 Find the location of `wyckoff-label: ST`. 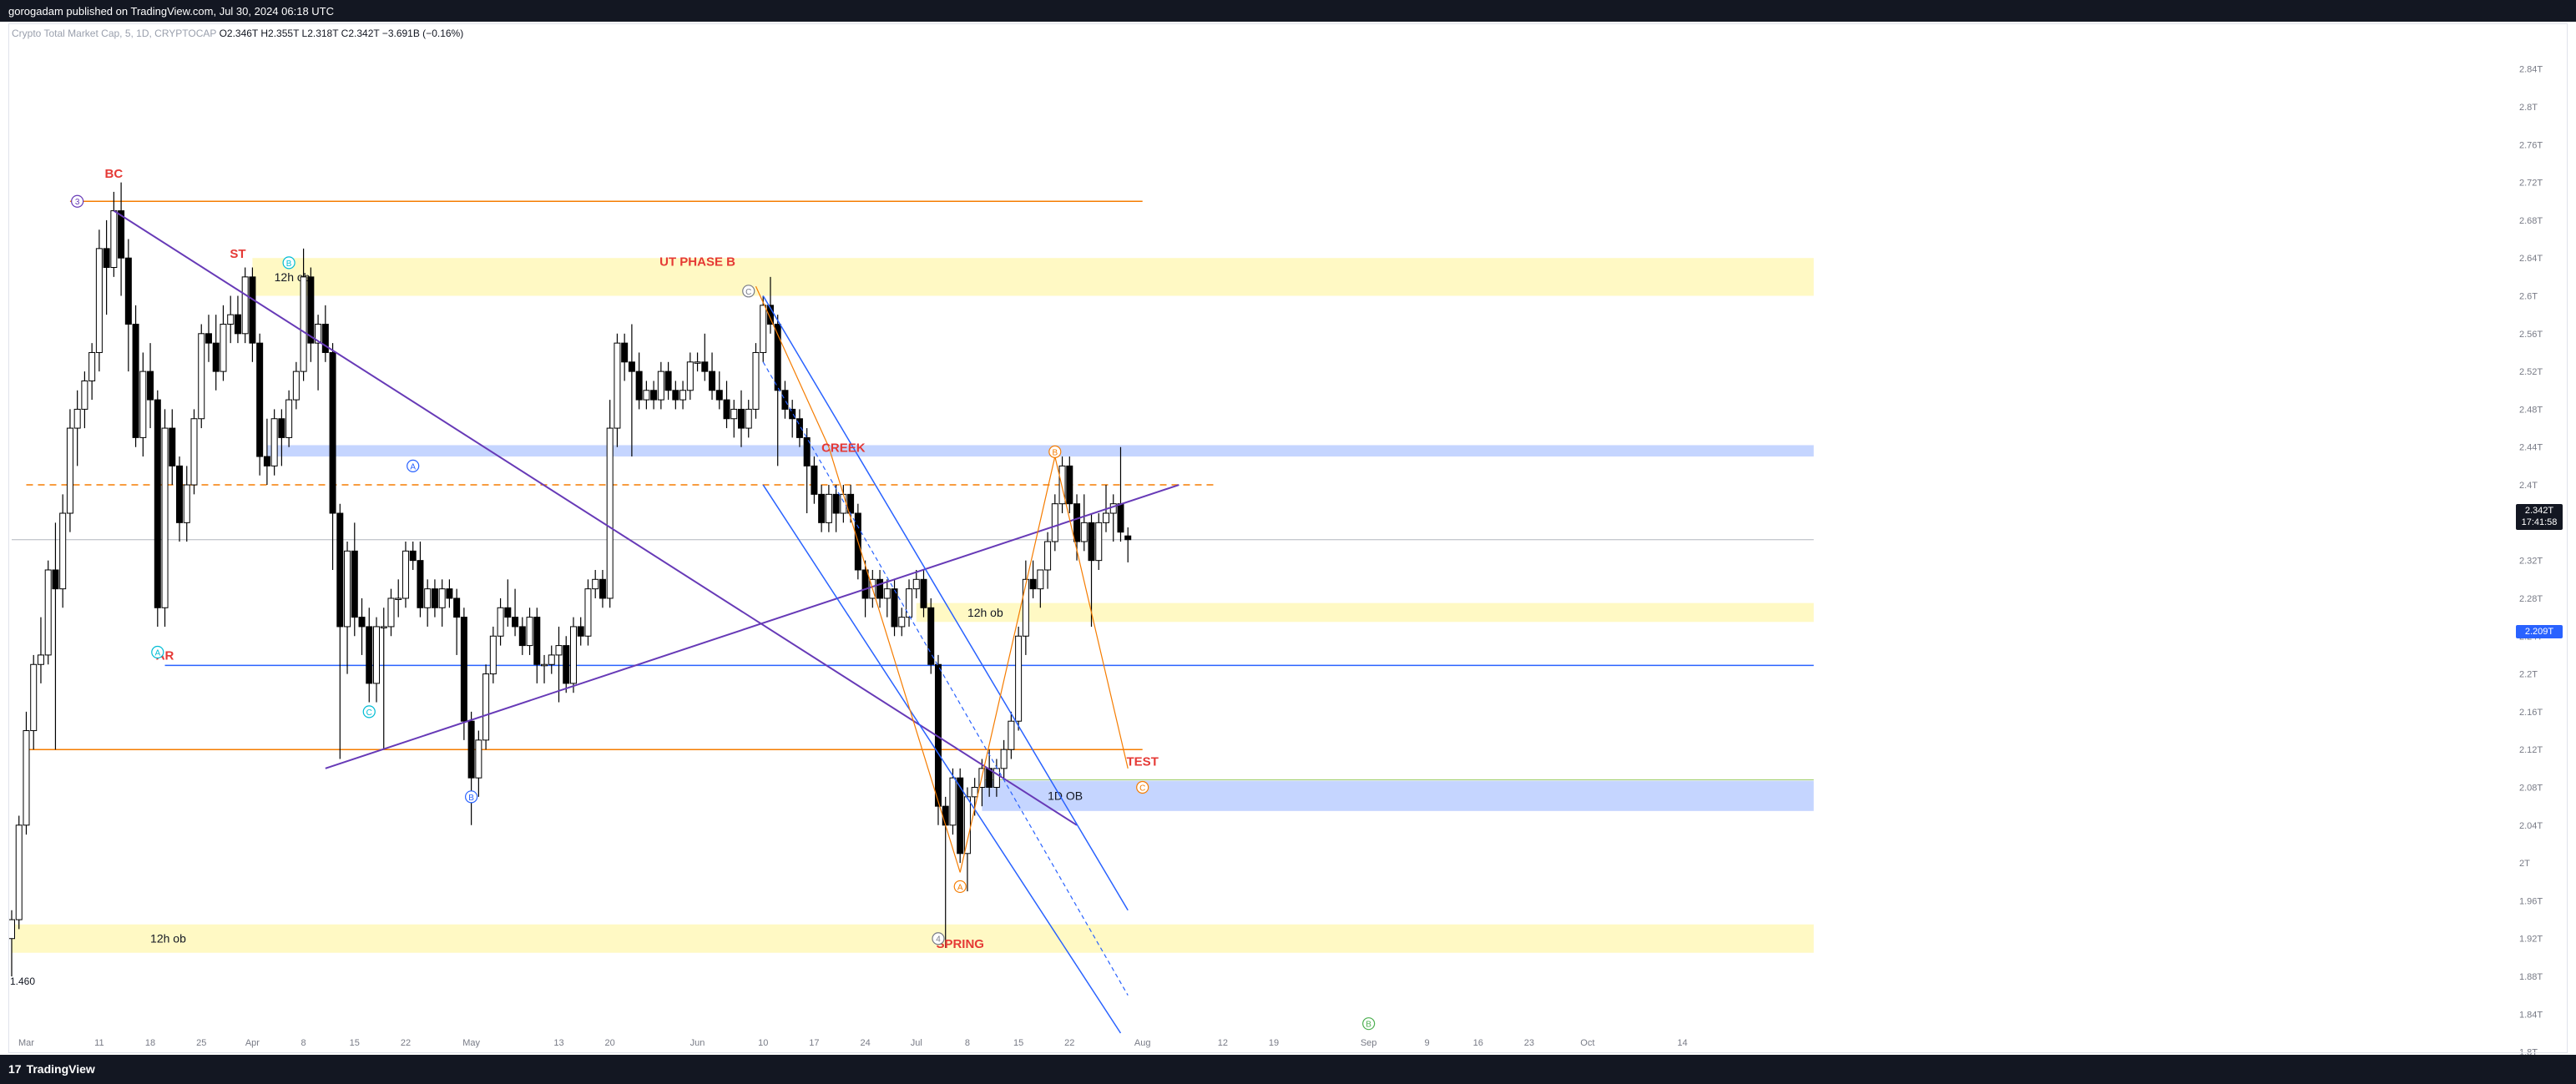

wyckoff-label: ST is located at coordinates (237, 254).